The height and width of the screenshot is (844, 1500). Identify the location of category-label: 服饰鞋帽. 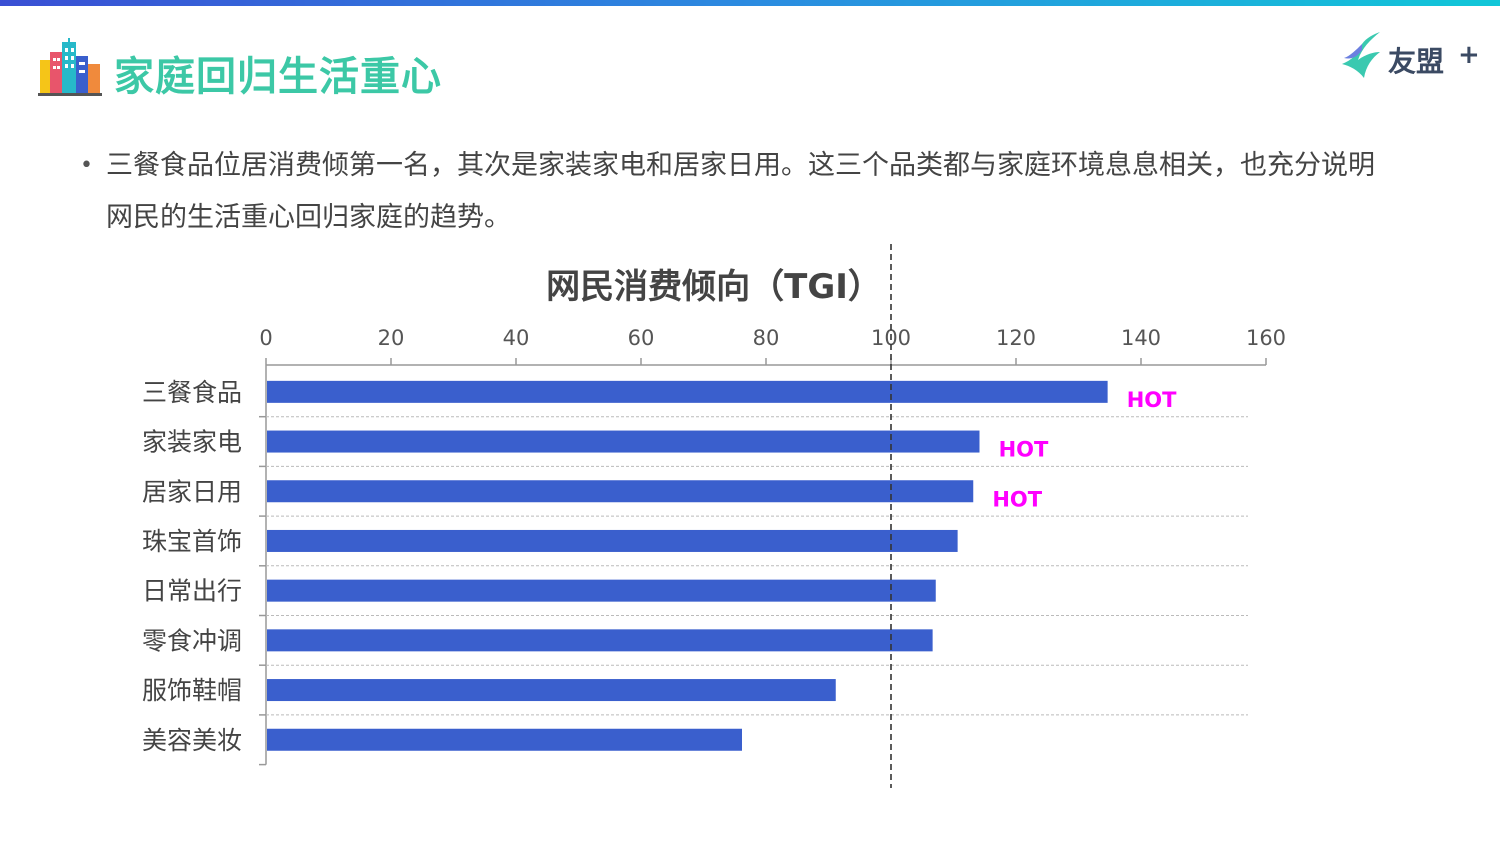
(192, 690).